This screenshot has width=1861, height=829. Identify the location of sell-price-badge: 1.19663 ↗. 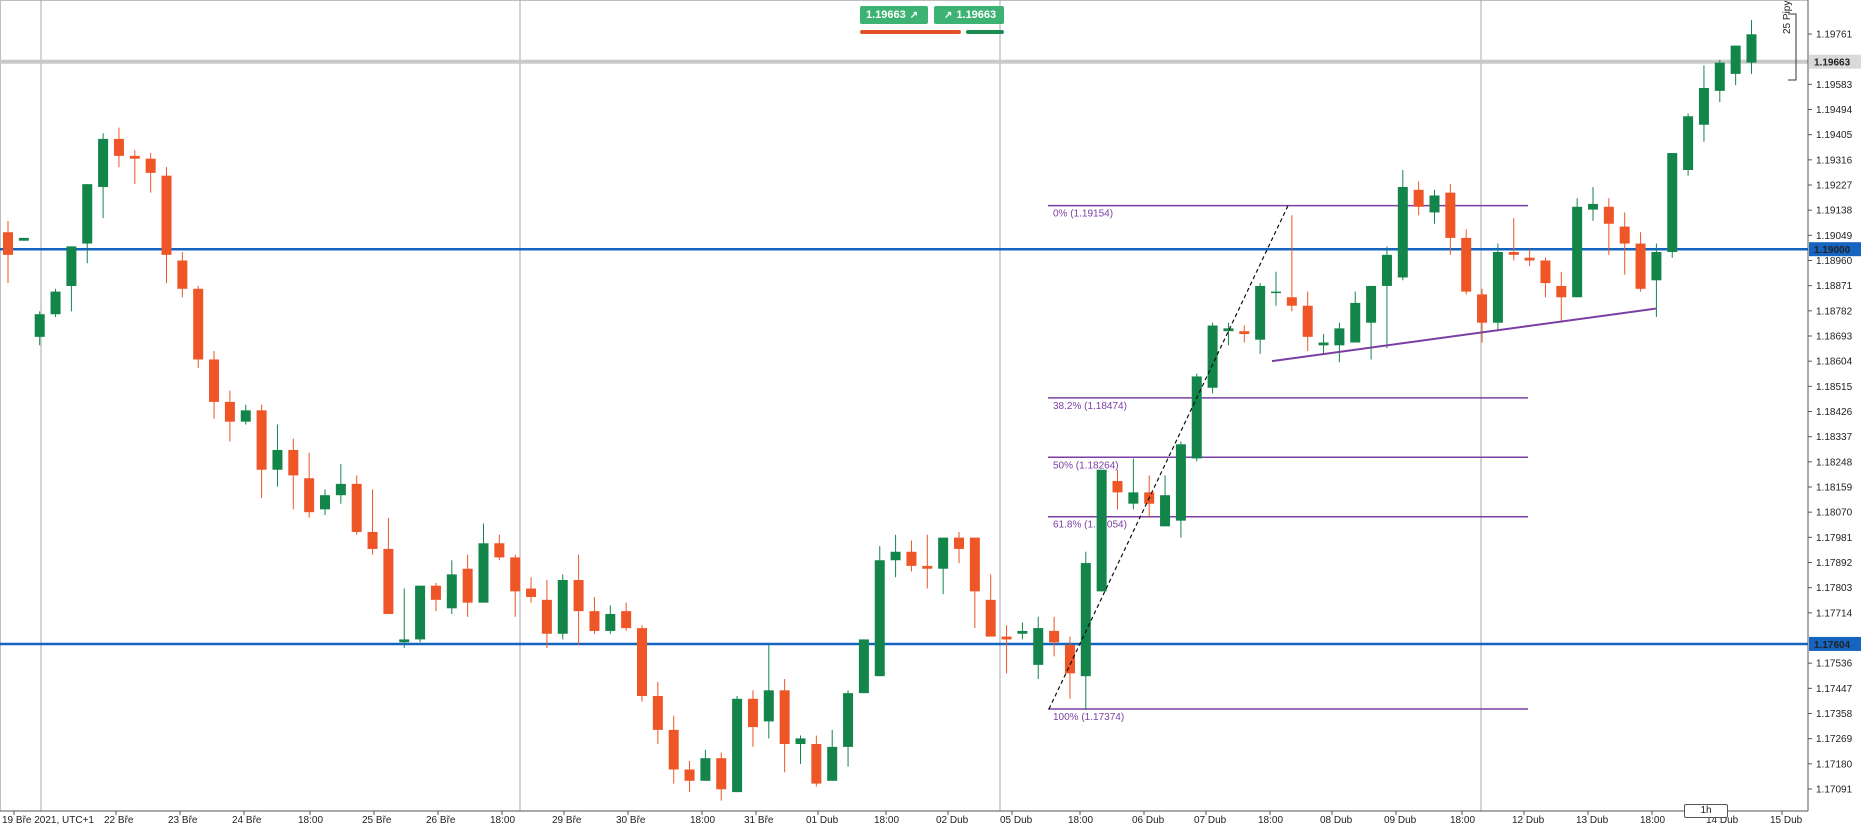
(894, 15).